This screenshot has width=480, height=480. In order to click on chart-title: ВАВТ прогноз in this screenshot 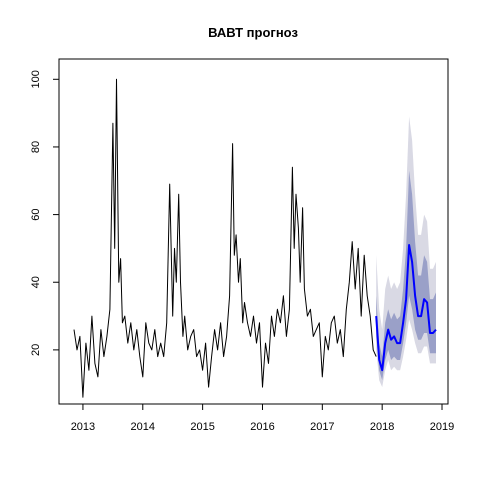, I will do `click(253, 32)`.